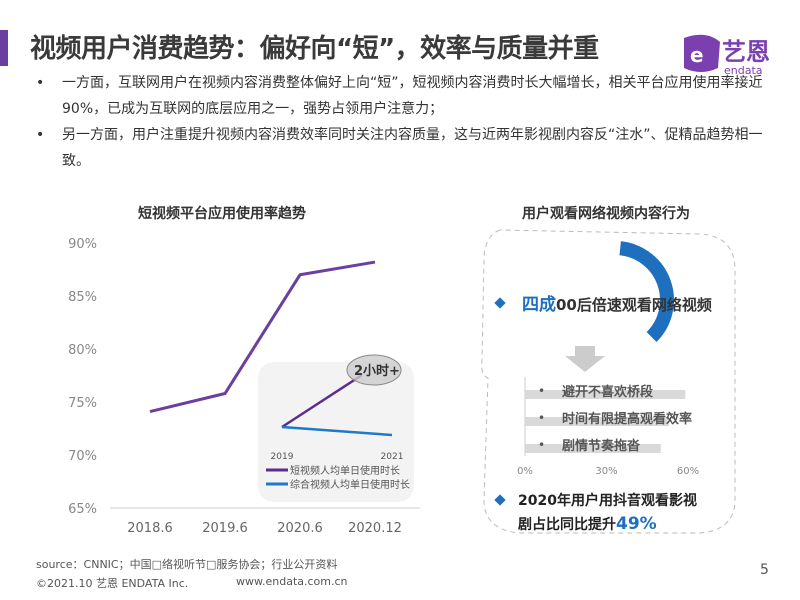 The height and width of the screenshot is (600, 800). What do you see at coordinates (82, 456) in the screenshot?
I see `y-tick-label: 70%` at bounding box center [82, 456].